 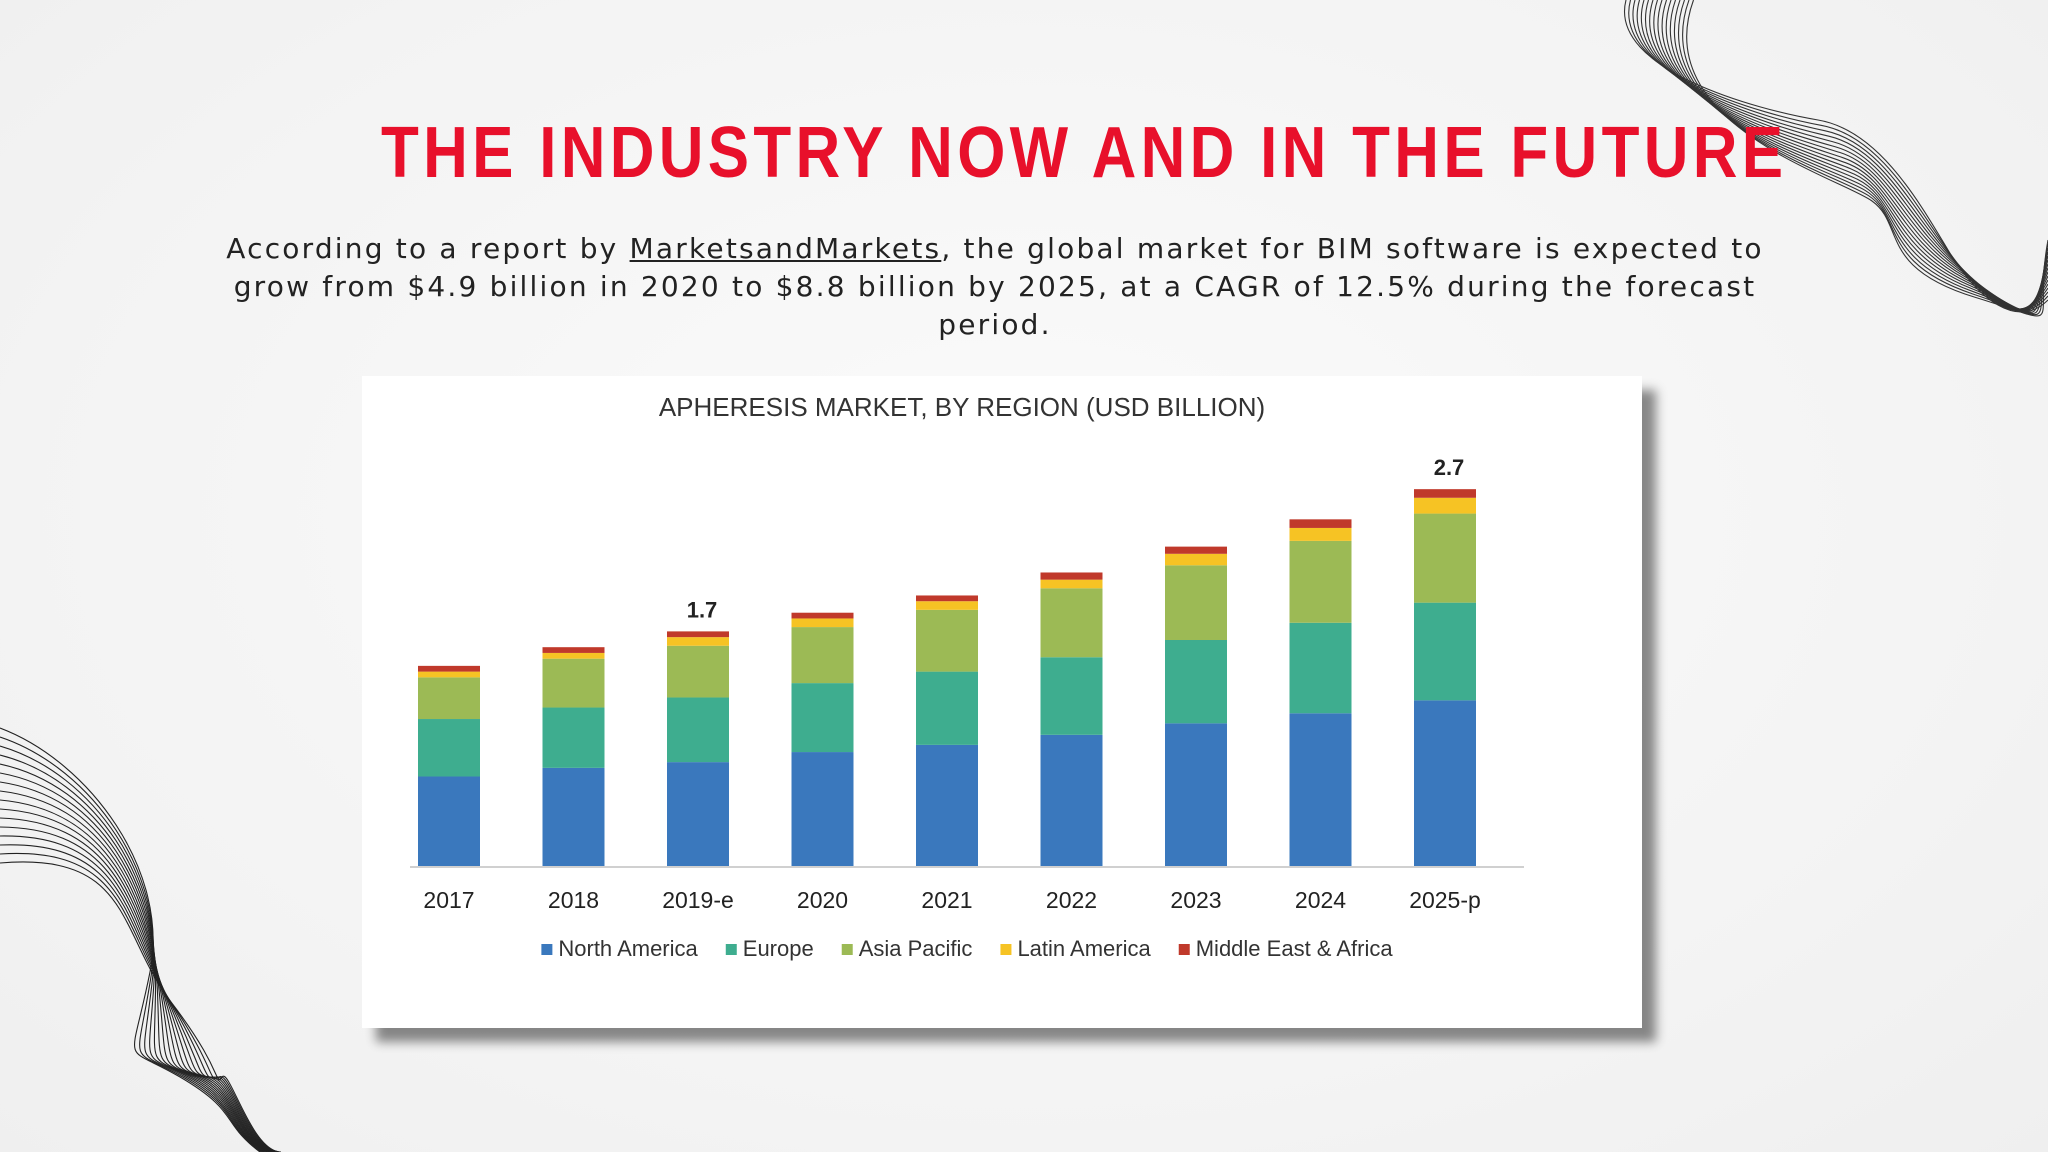 What do you see at coordinates (573, 655) in the screenshot?
I see `bar-latin-america-2018` at bounding box center [573, 655].